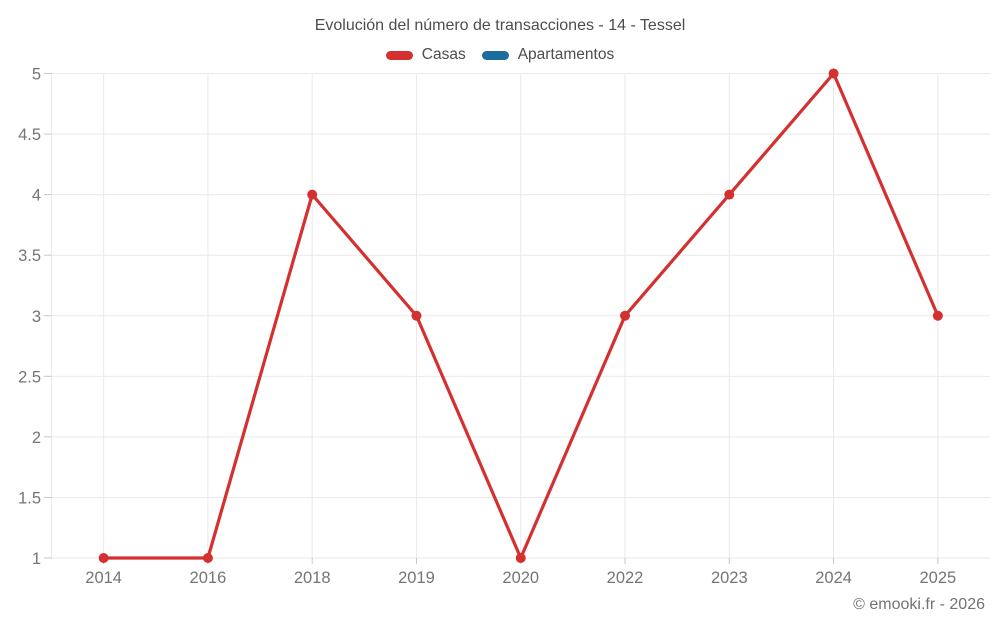  I want to click on y-axis-tick-label: 1.5, so click(29, 498).